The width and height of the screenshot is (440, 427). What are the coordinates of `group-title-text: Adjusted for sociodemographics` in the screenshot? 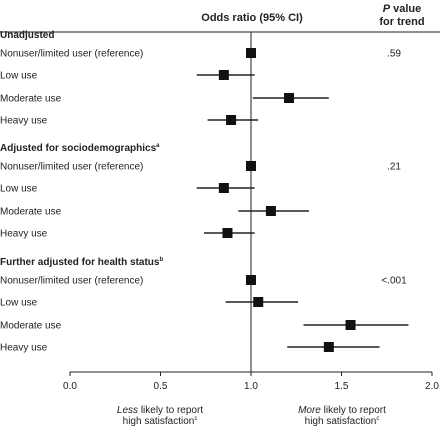 It's located at (78, 148).